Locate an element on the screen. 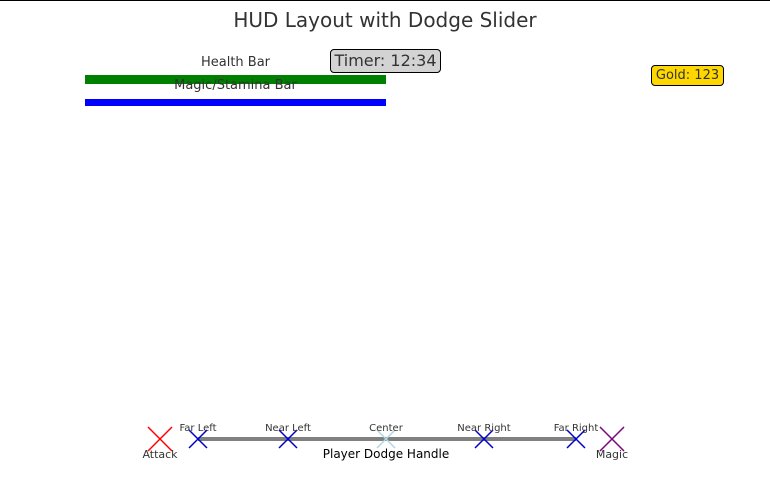 The height and width of the screenshot is (492, 770). dodge-position-near-right: Near Right is located at coordinates (484, 436).